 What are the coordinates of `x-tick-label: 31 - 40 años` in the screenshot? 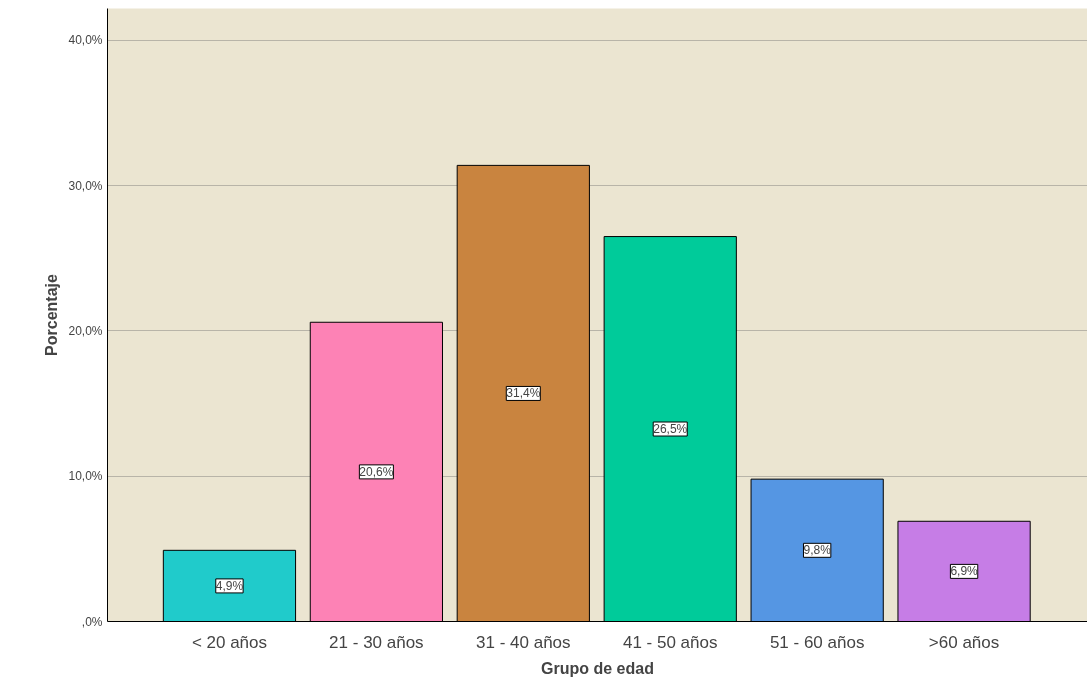 It's located at (523, 642).